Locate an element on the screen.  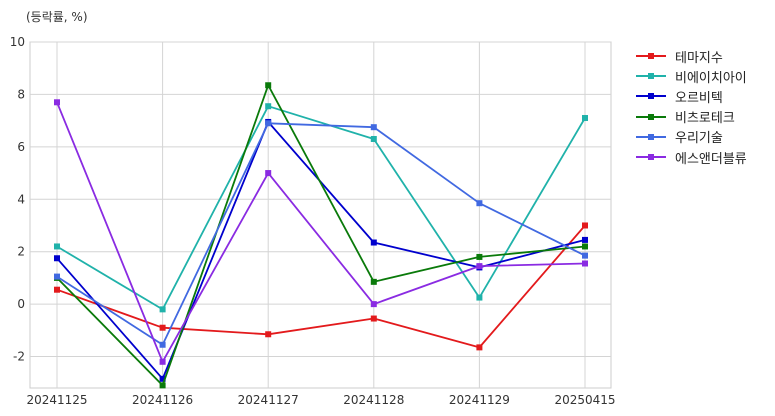
y-tick-label: 2 is located at coordinates (21, 252).